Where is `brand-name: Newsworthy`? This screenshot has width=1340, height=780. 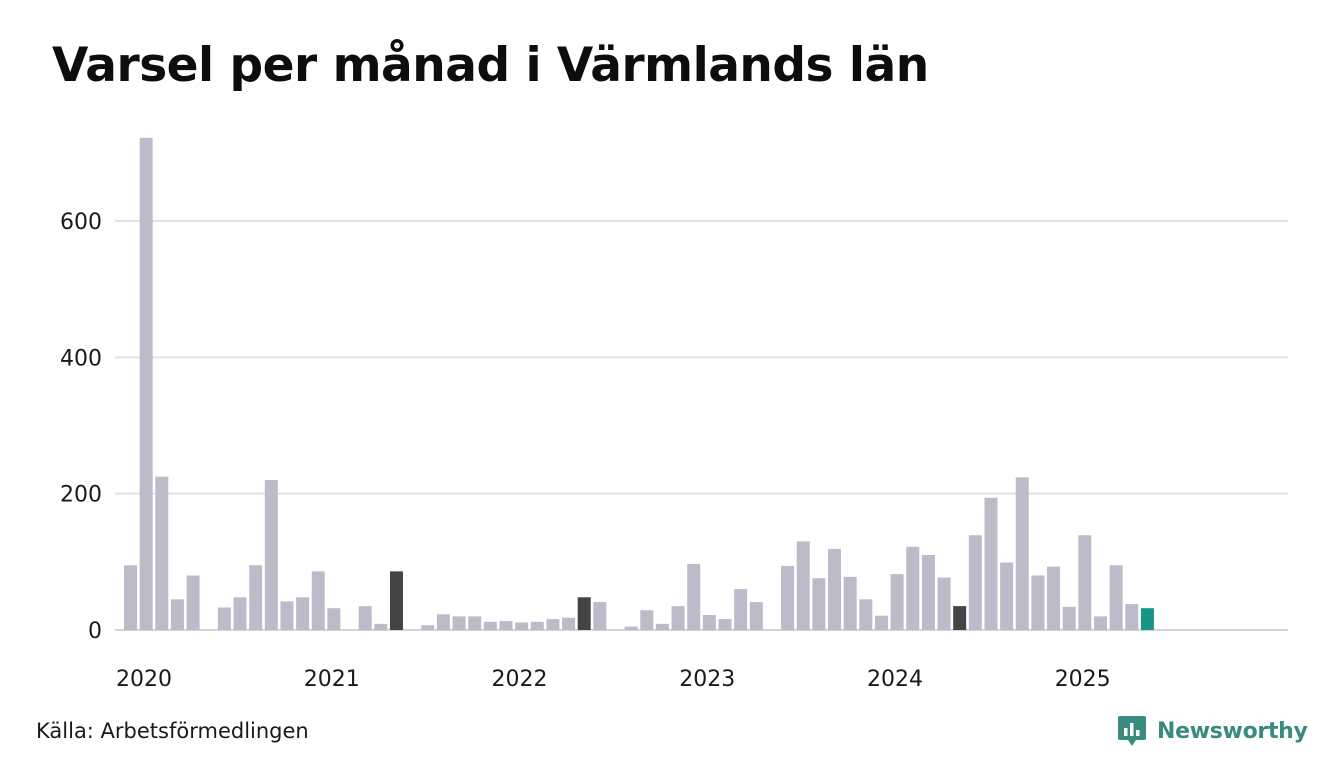
brand-name: Newsworthy is located at coordinates (1232, 731).